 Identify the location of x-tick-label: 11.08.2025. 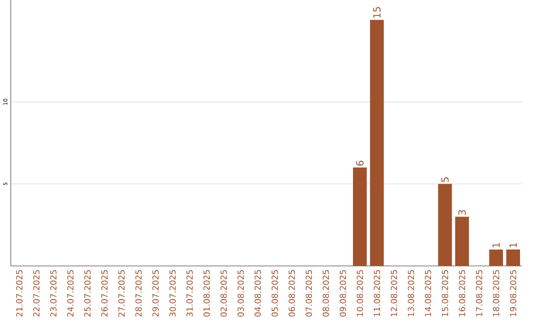
(377, 293).